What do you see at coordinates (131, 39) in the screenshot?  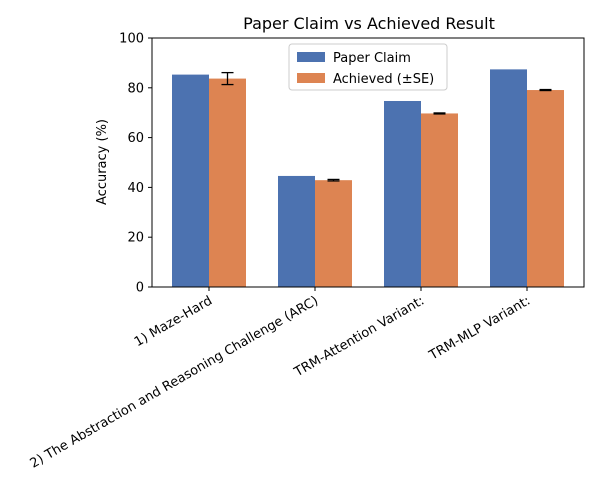 I see `y-tick-label: 100` at bounding box center [131, 39].